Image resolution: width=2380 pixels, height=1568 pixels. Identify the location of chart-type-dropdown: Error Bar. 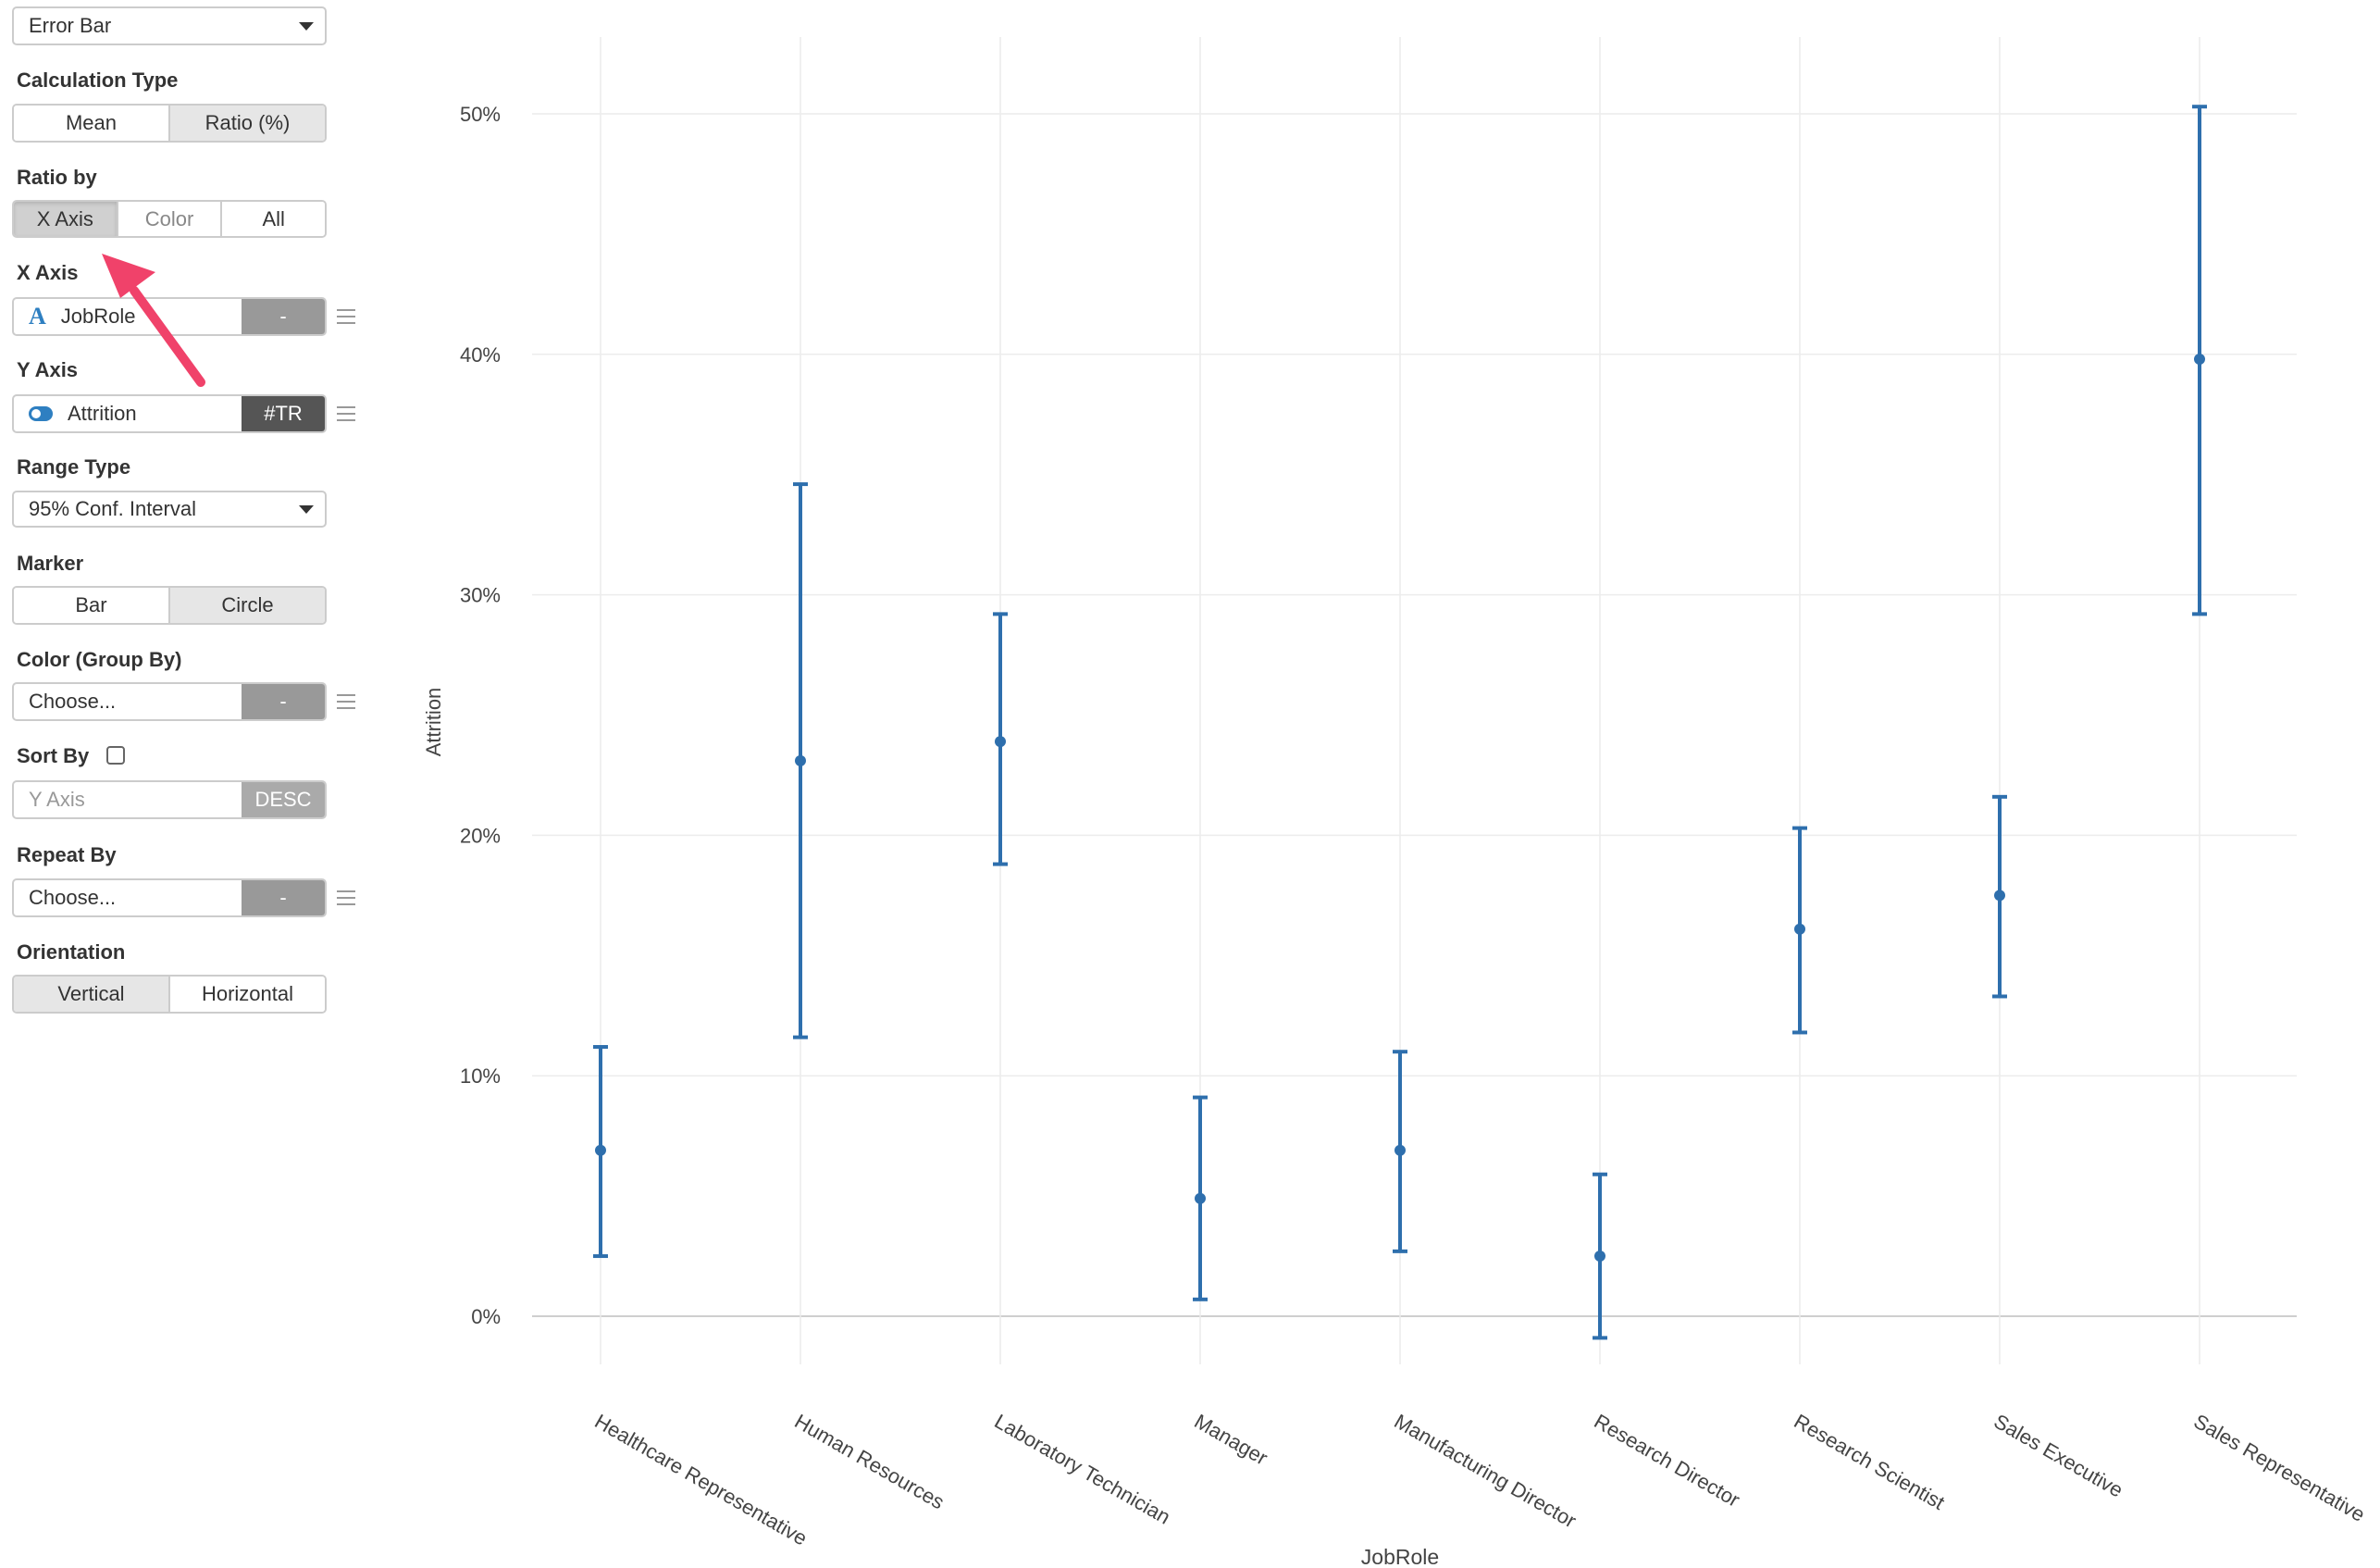
(169, 25).